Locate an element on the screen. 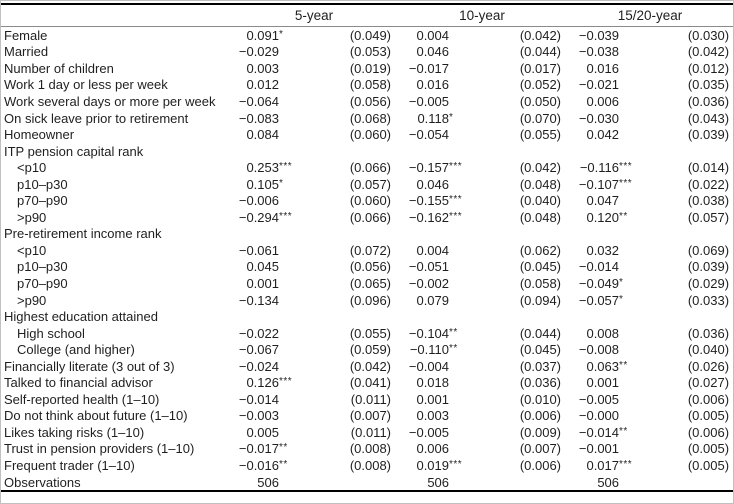 This screenshot has height=504, width=734. std-error-cell: (0.052) is located at coordinates (540, 85).